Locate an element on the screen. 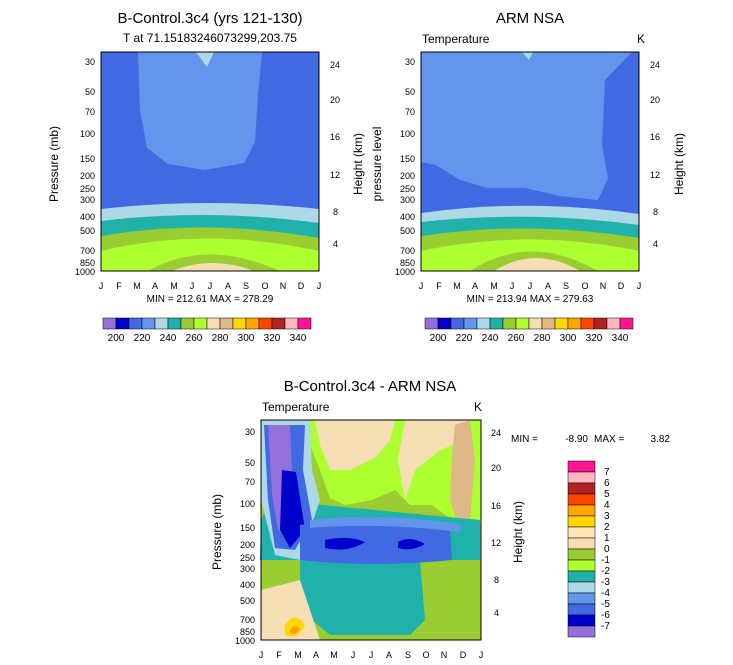 The width and height of the screenshot is (733, 665). diff-left-column-dark is located at coordinates (292, 509).